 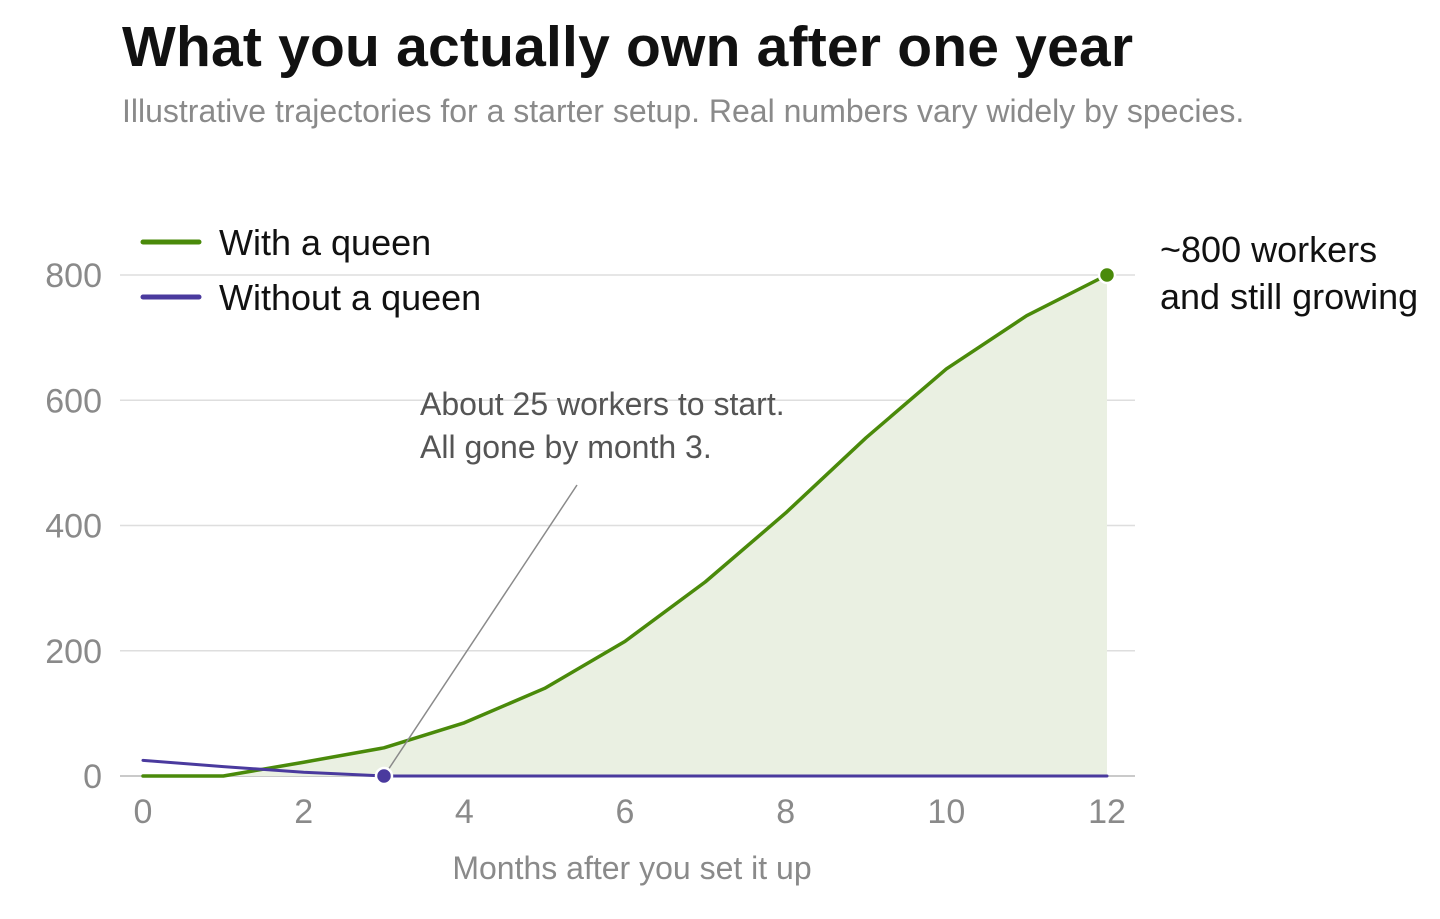 What do you see at coordinates (566, 447) in the screenshot?
I see `annotation-text: All gone by month 3.` at bounding box center [566, 447].